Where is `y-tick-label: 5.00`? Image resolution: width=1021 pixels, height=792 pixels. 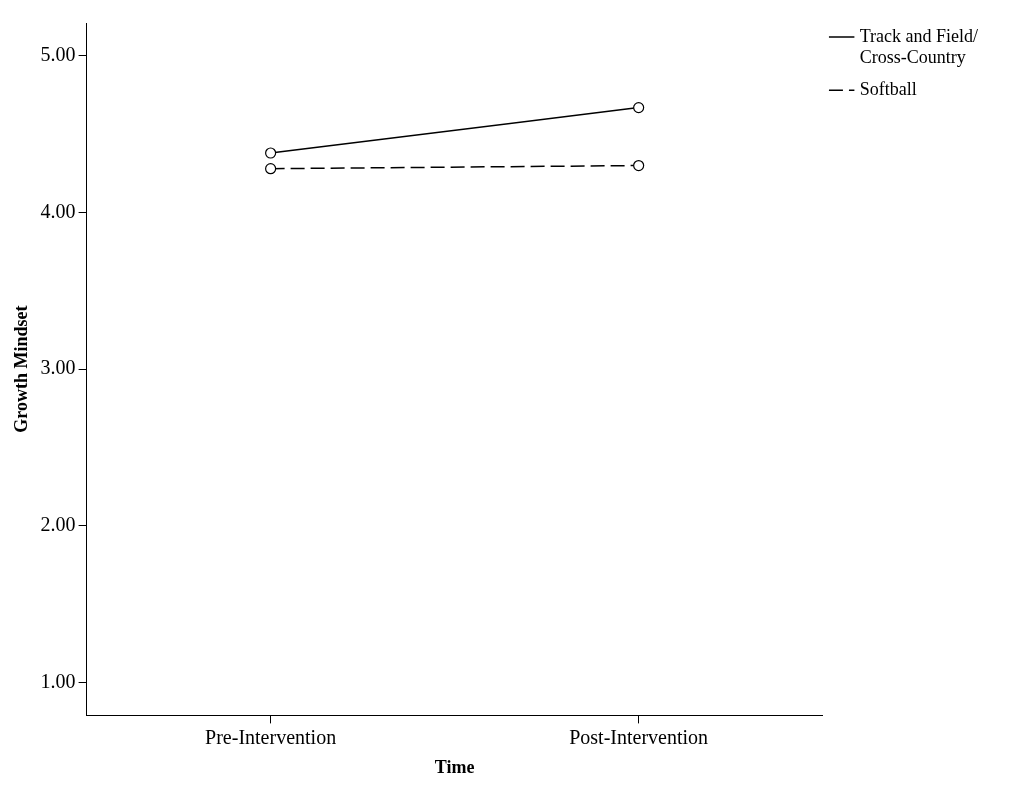
y-tick-label: 5.00 is located at coordinates (58, 54).